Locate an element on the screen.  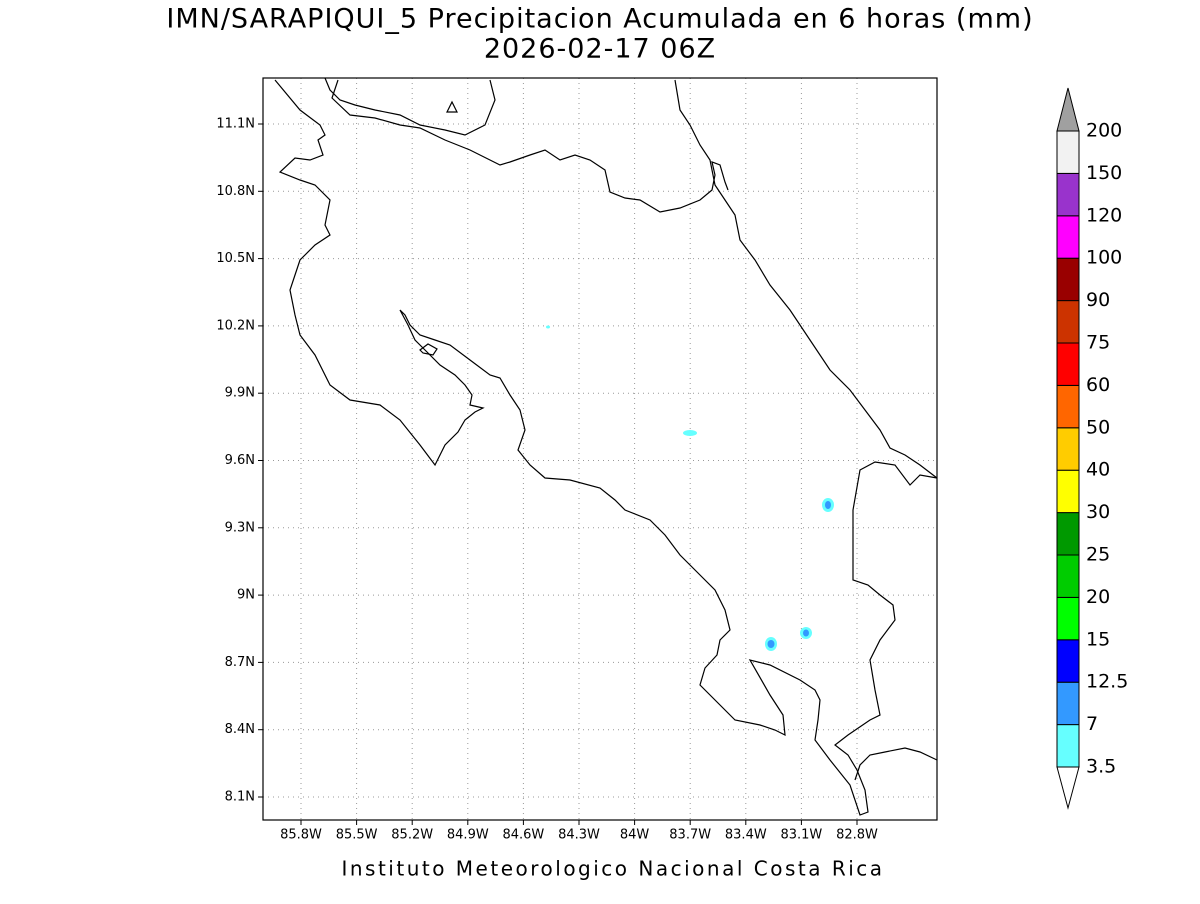
x-tick-label: 84.9W is located at coordinates (468, 835).